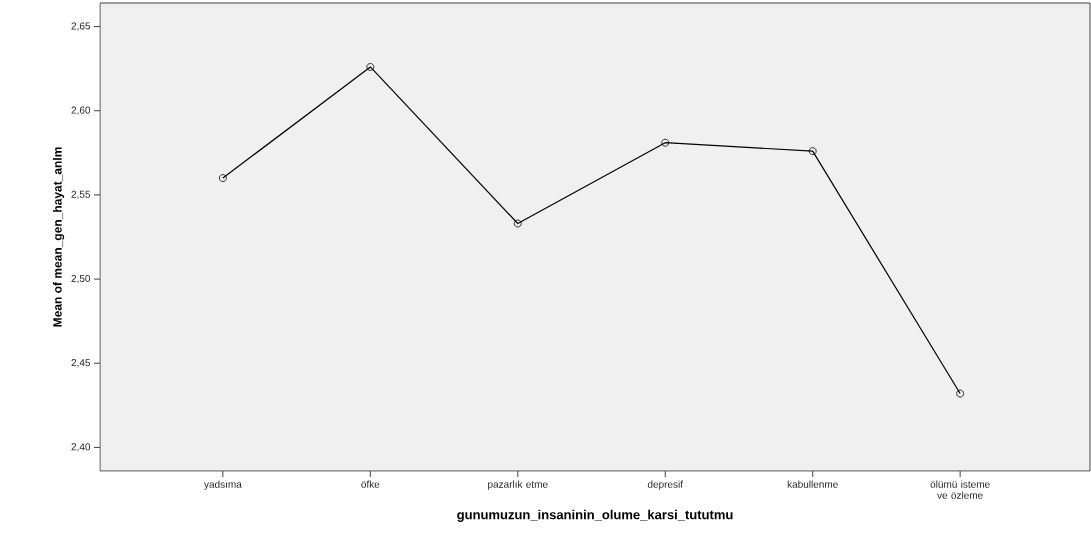 The height and width of the screenshot is (540, 1091). What do you see at coordinates (370, 484) in the screenshot?
I see `x-tick-label: öfke` at bounding box center [370, 484].